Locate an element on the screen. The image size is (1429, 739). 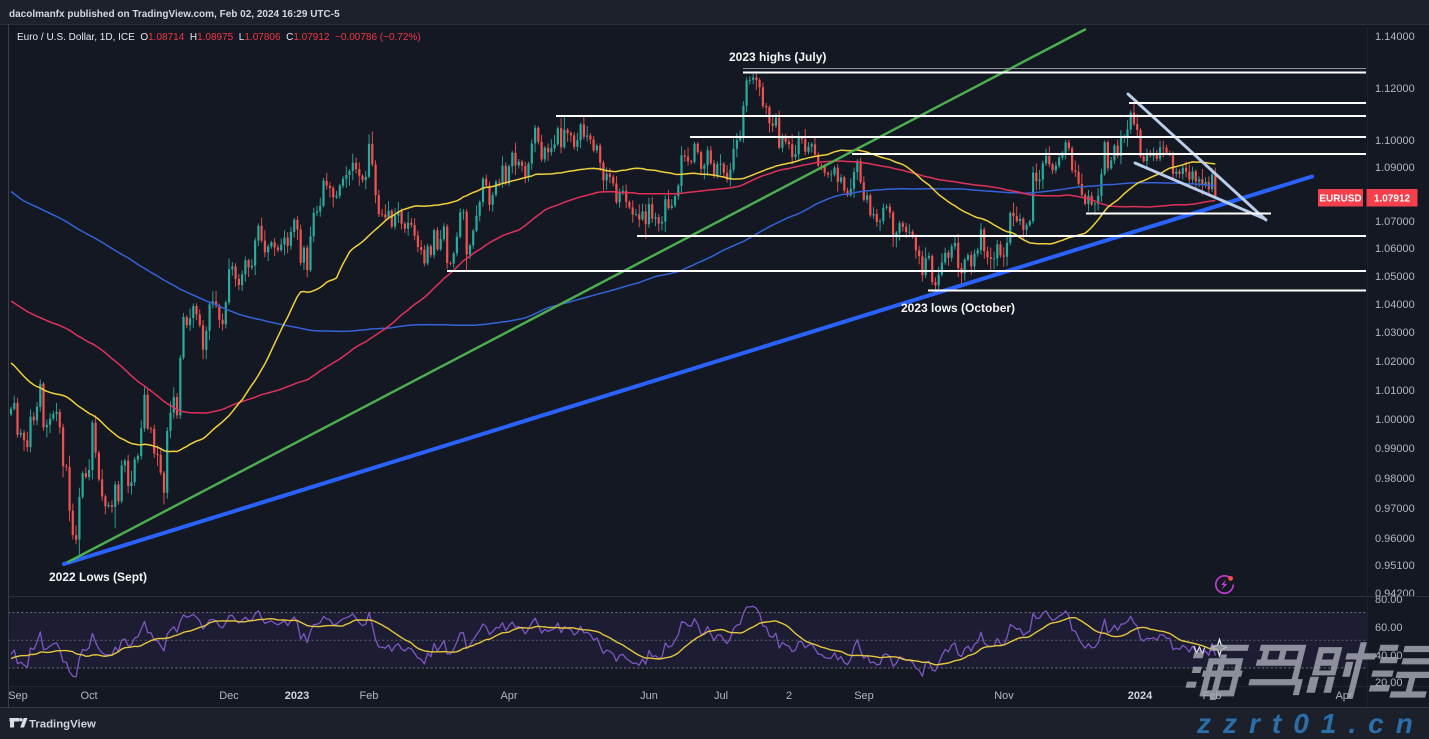
svg-text: 1.04000 is located at coordinates (1395, 305).